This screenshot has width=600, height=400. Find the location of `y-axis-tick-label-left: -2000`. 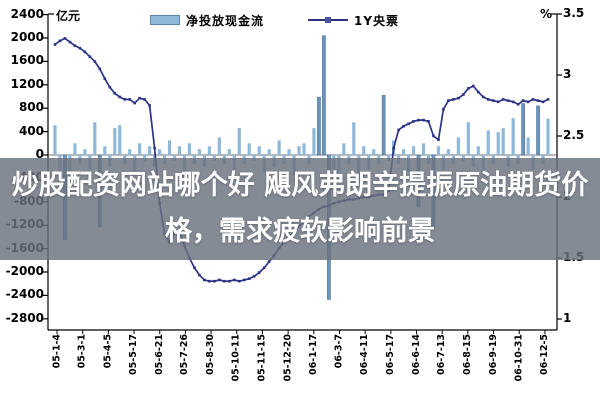

y-axis-tick-label-left: -2000 is located at coordinates (24, 271).